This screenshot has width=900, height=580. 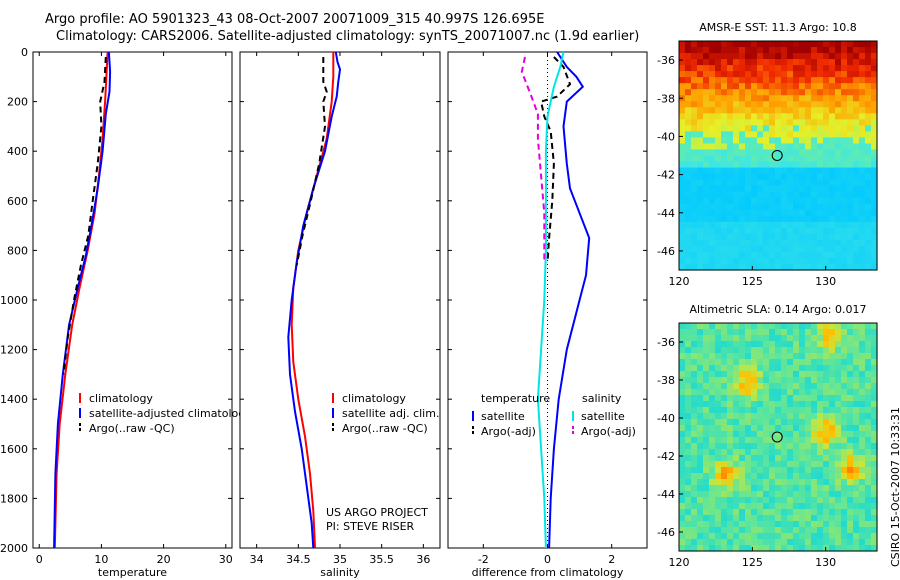 I want to click on x-tick-label: 20, so click(x=164, y=559).